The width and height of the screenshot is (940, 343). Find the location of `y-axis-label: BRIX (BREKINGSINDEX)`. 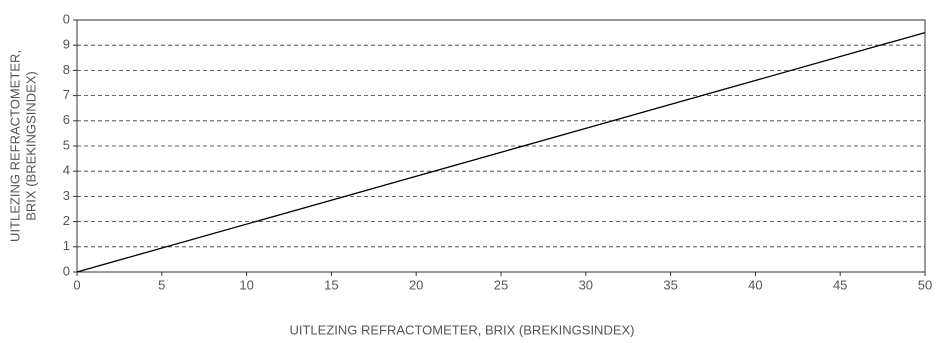

y-axis-label: BRIX (BREKINGSINDEX) is located at coordinates (30, 146).